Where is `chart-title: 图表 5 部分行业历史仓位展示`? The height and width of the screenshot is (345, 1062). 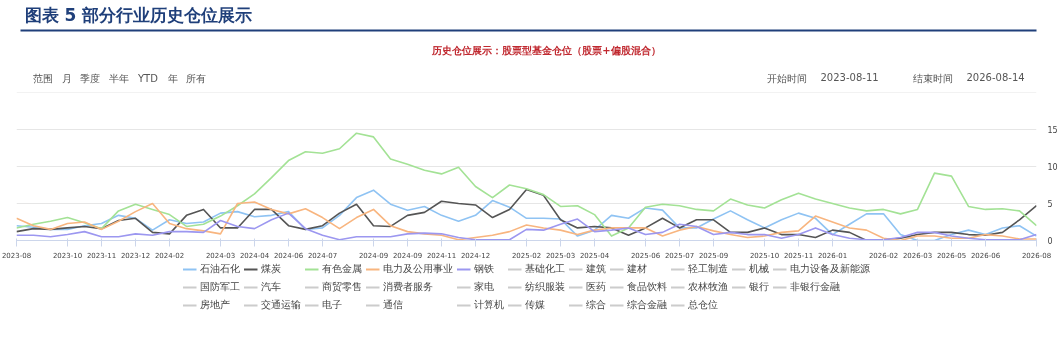
chart-title: 图表 5 部分行业历史仓位展示 is located at coordinates (138, 14).